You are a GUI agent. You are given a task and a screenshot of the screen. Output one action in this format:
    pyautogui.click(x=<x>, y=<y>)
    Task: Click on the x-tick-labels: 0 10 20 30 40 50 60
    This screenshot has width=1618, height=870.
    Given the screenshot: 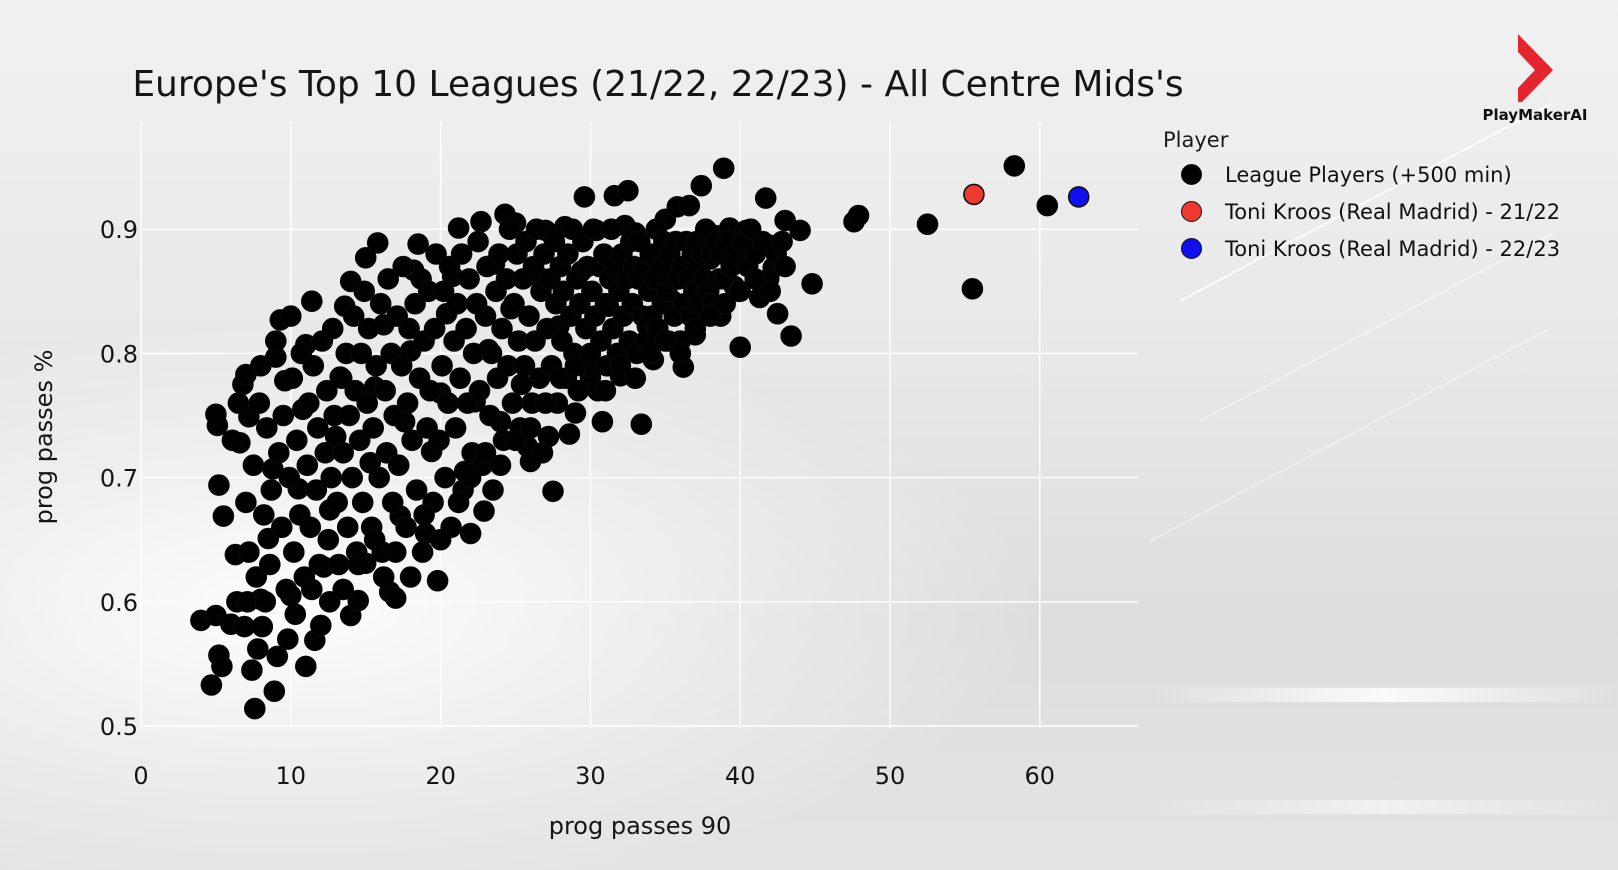 What is the action you would take?
    pyautogui.click(x=594, y=776)
    